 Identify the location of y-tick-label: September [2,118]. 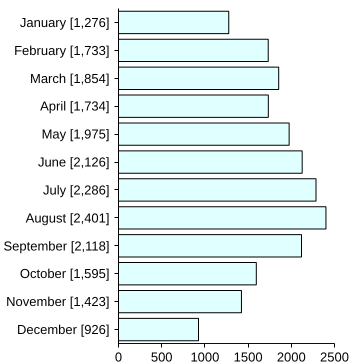
(57, 246).